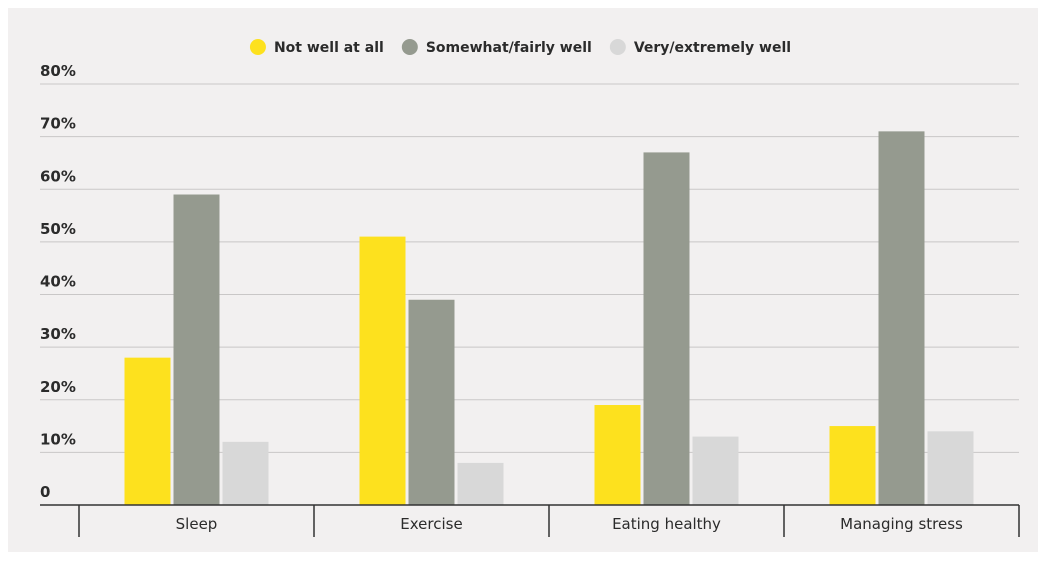  Describe the element at coordinates (58, 387) in the screenshot. I see `y-tick-label-20: 20%` at that location.